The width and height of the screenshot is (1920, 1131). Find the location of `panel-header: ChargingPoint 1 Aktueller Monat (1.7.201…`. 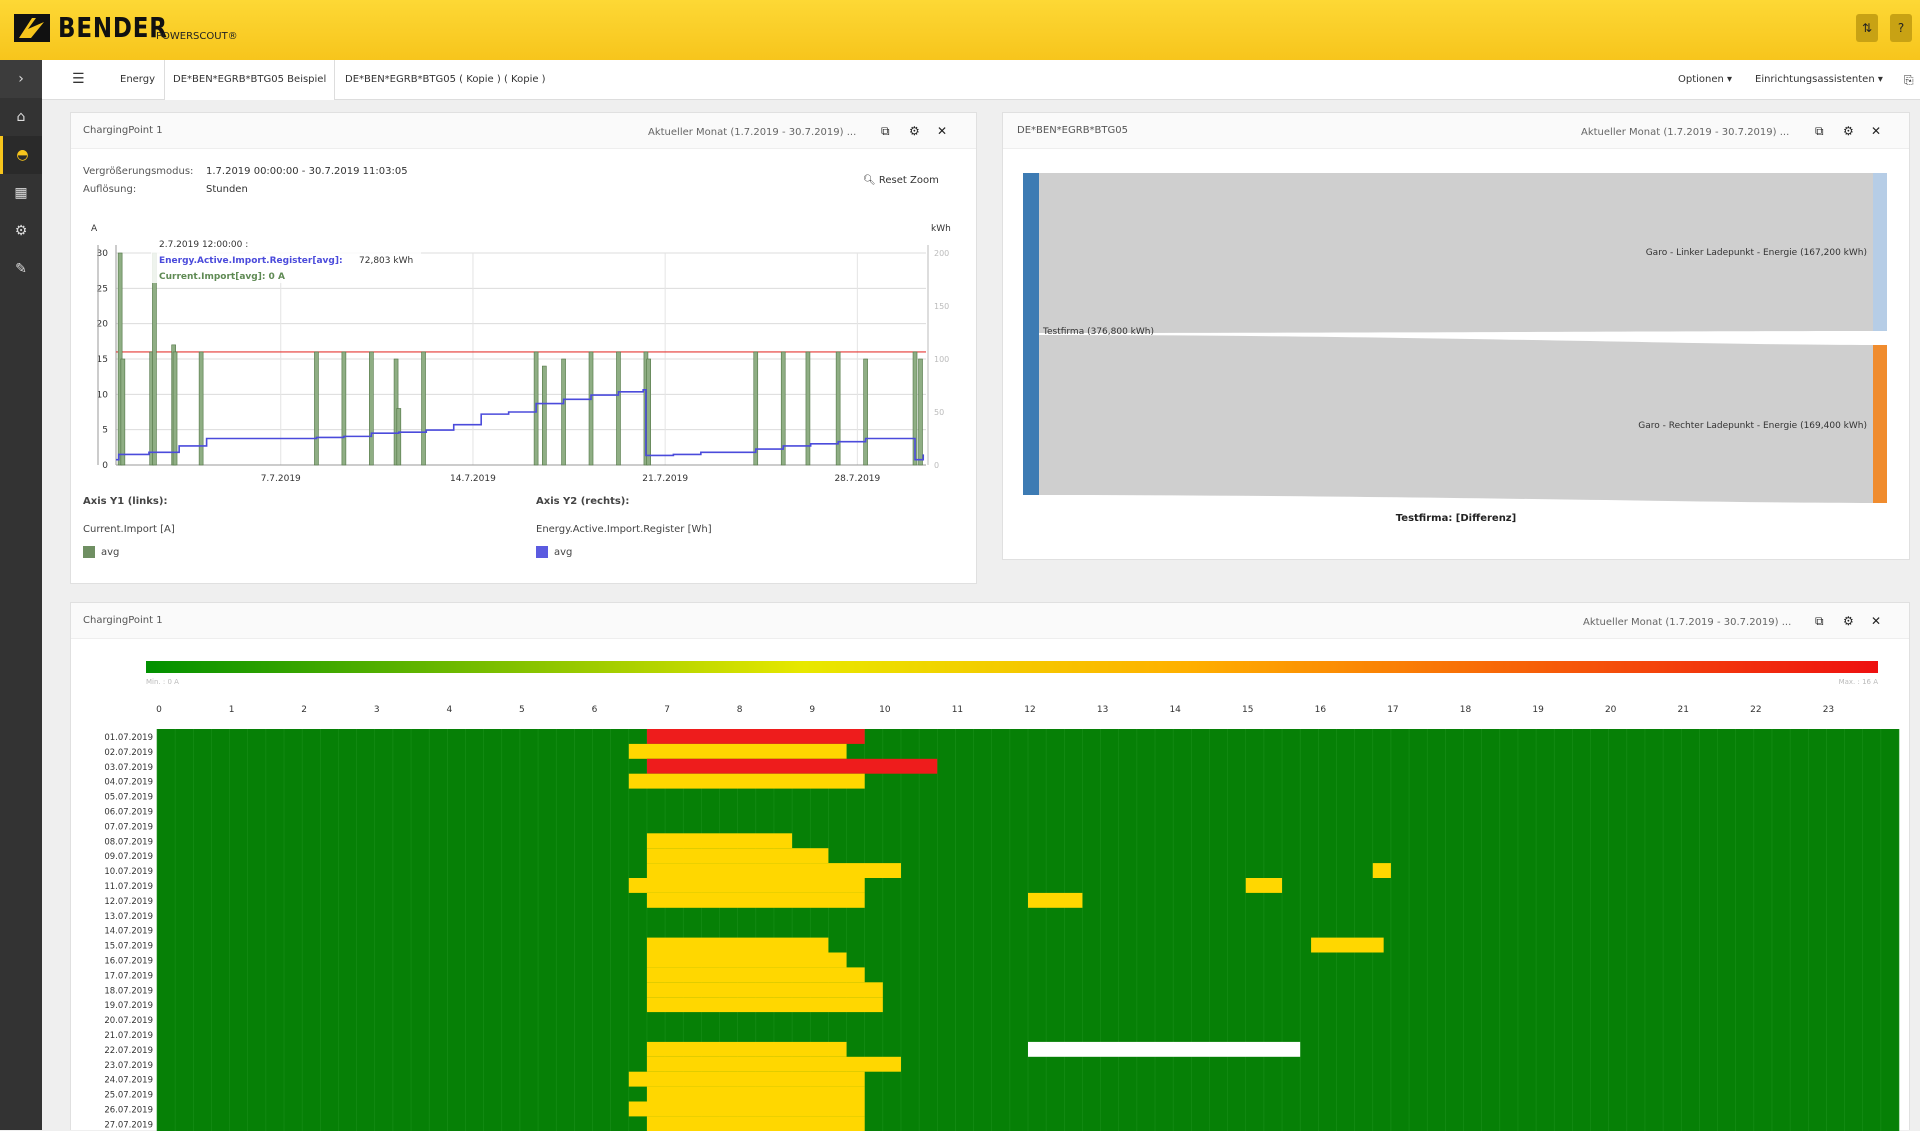

panel-header: ChargingPoint 1 Aktueller Monat (1.7.201… is located at coordinates (990, 621).